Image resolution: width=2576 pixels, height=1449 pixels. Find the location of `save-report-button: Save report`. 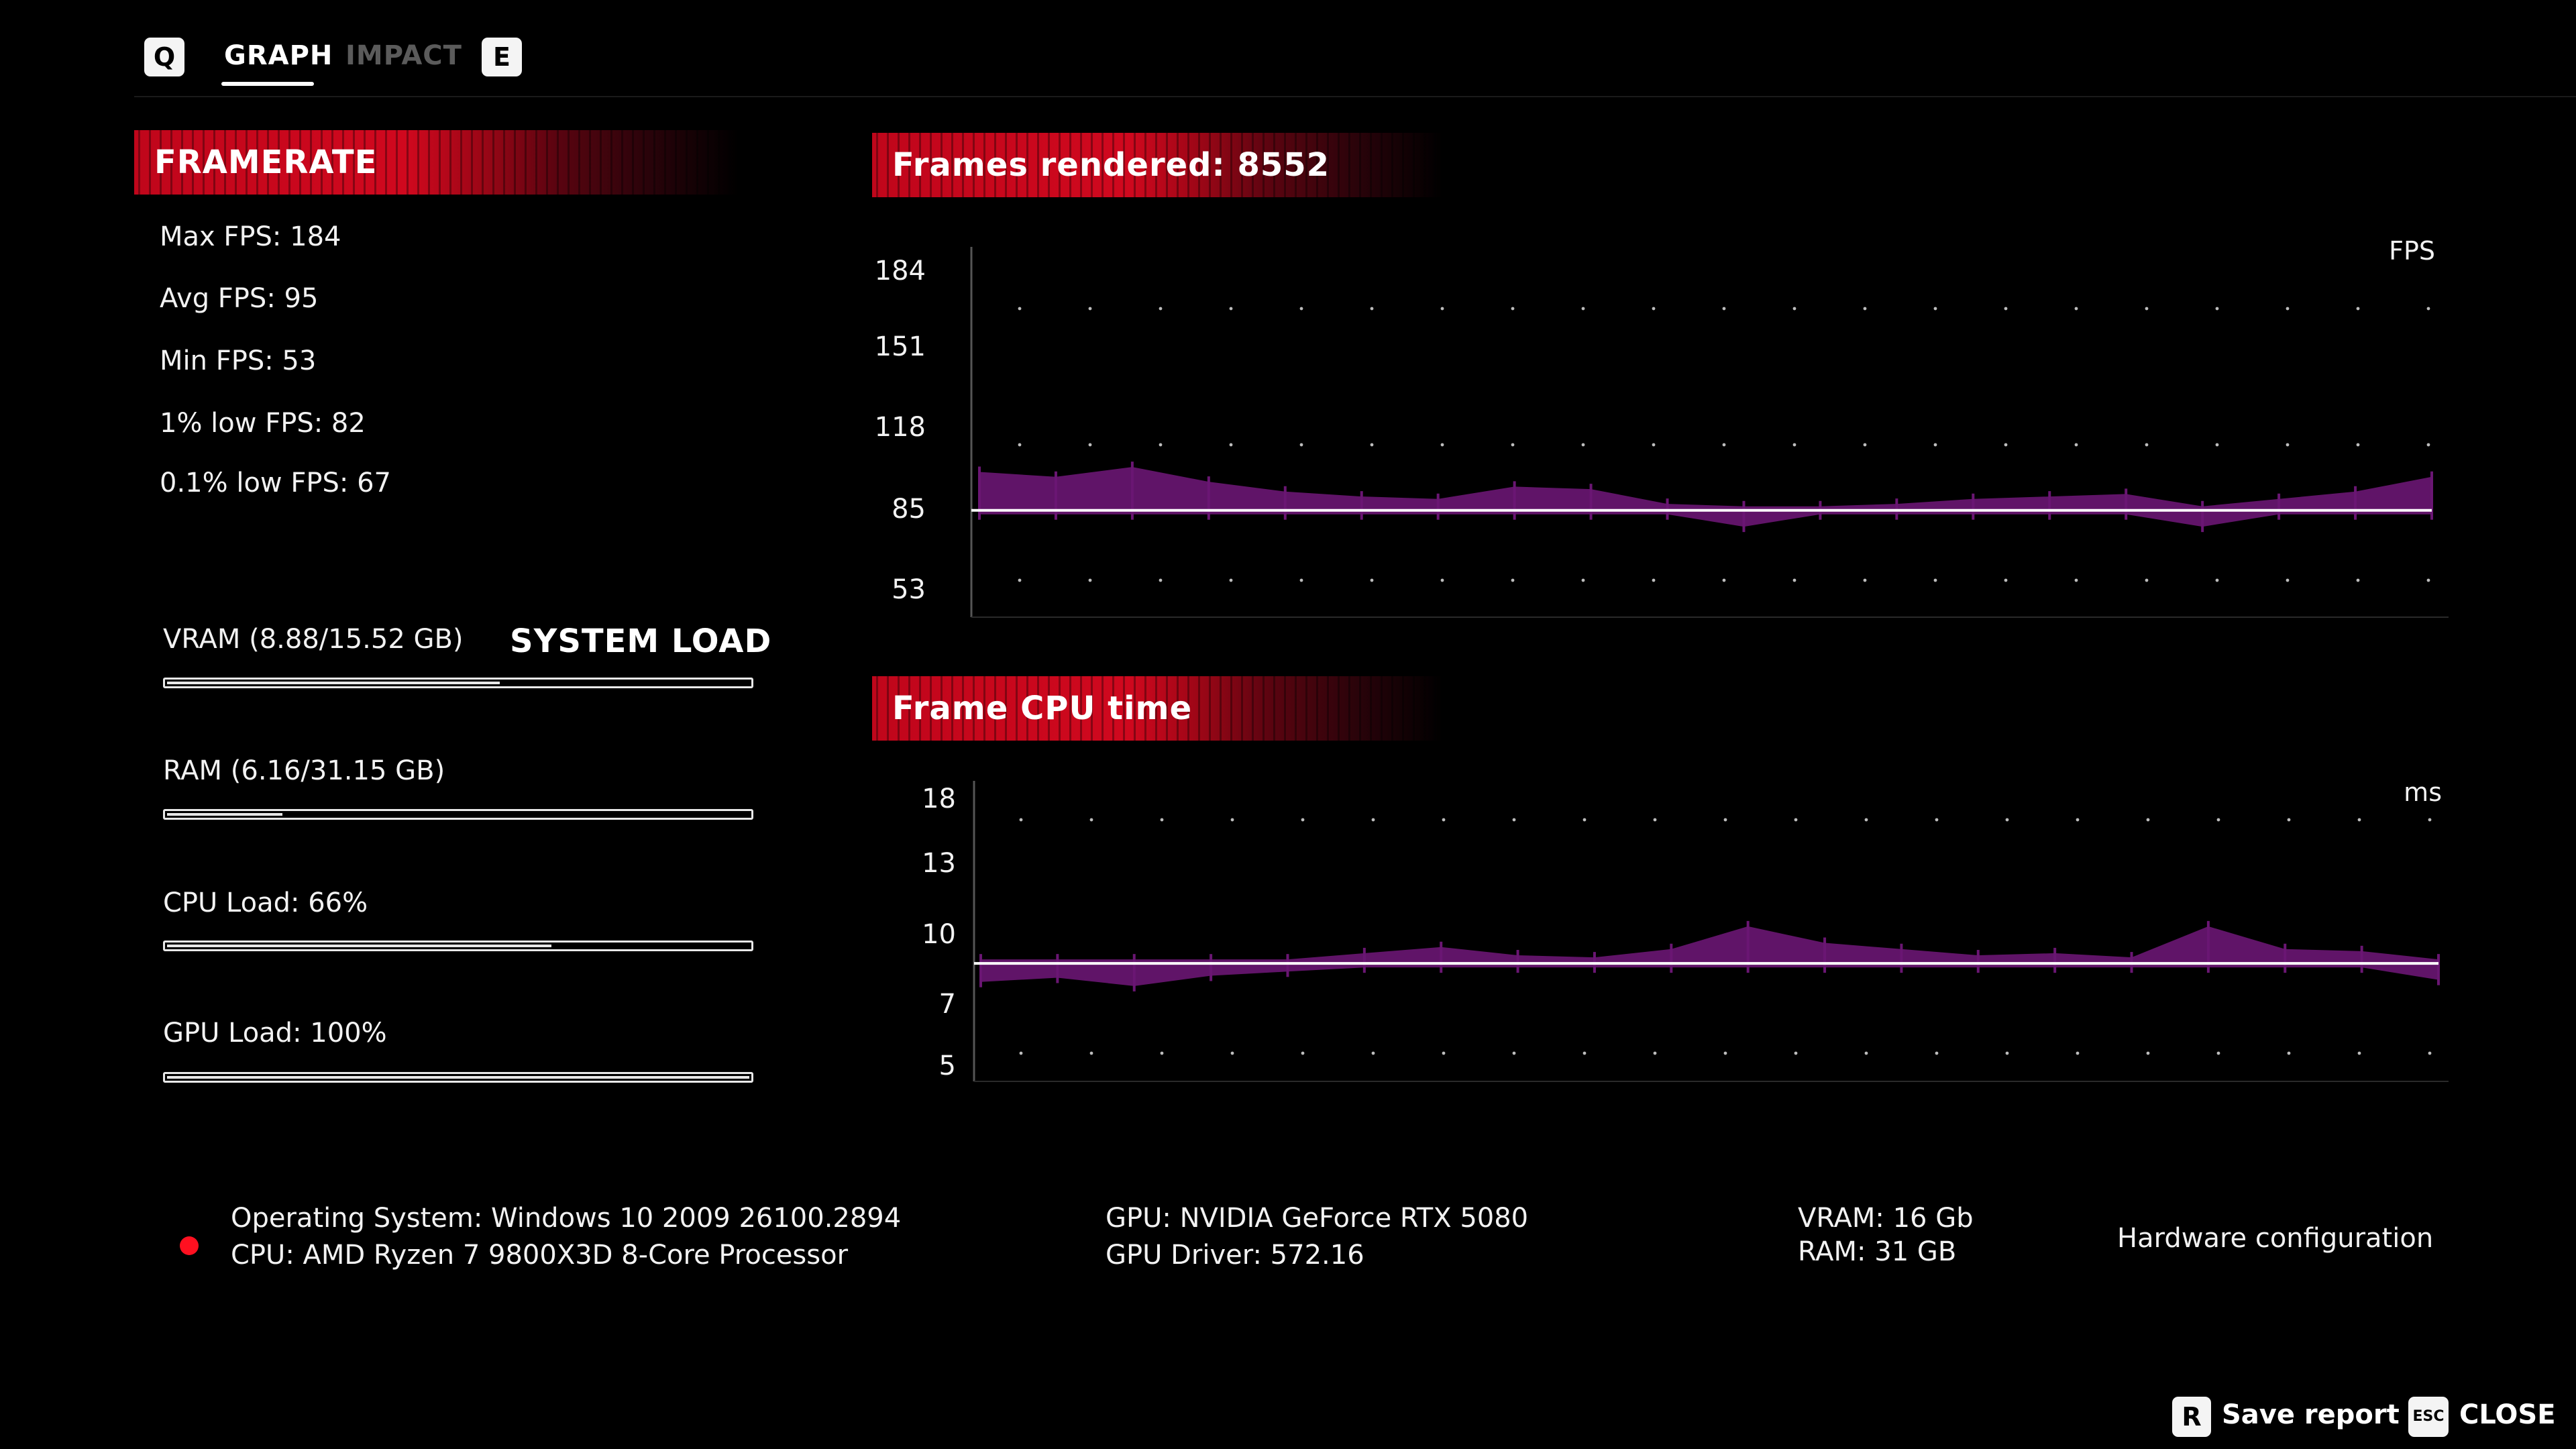

save-report-button: Save report is located at coordinates (2311, 1414).